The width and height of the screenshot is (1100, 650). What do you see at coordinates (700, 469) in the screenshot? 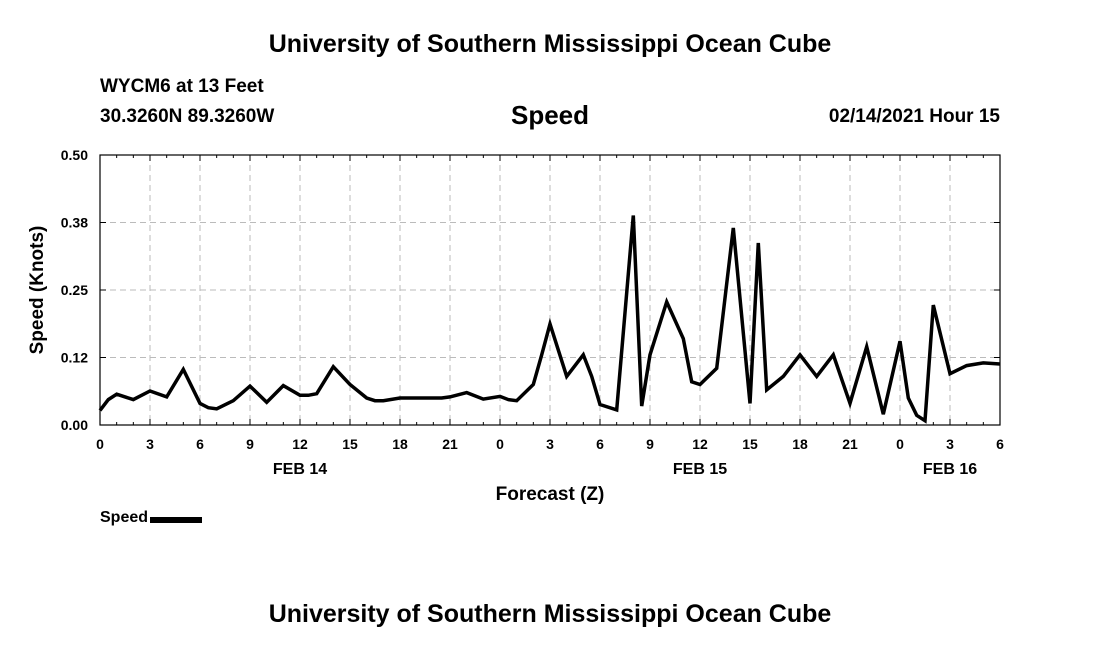
I see `date-label: FEB 15` at bounding box center [700, 469].